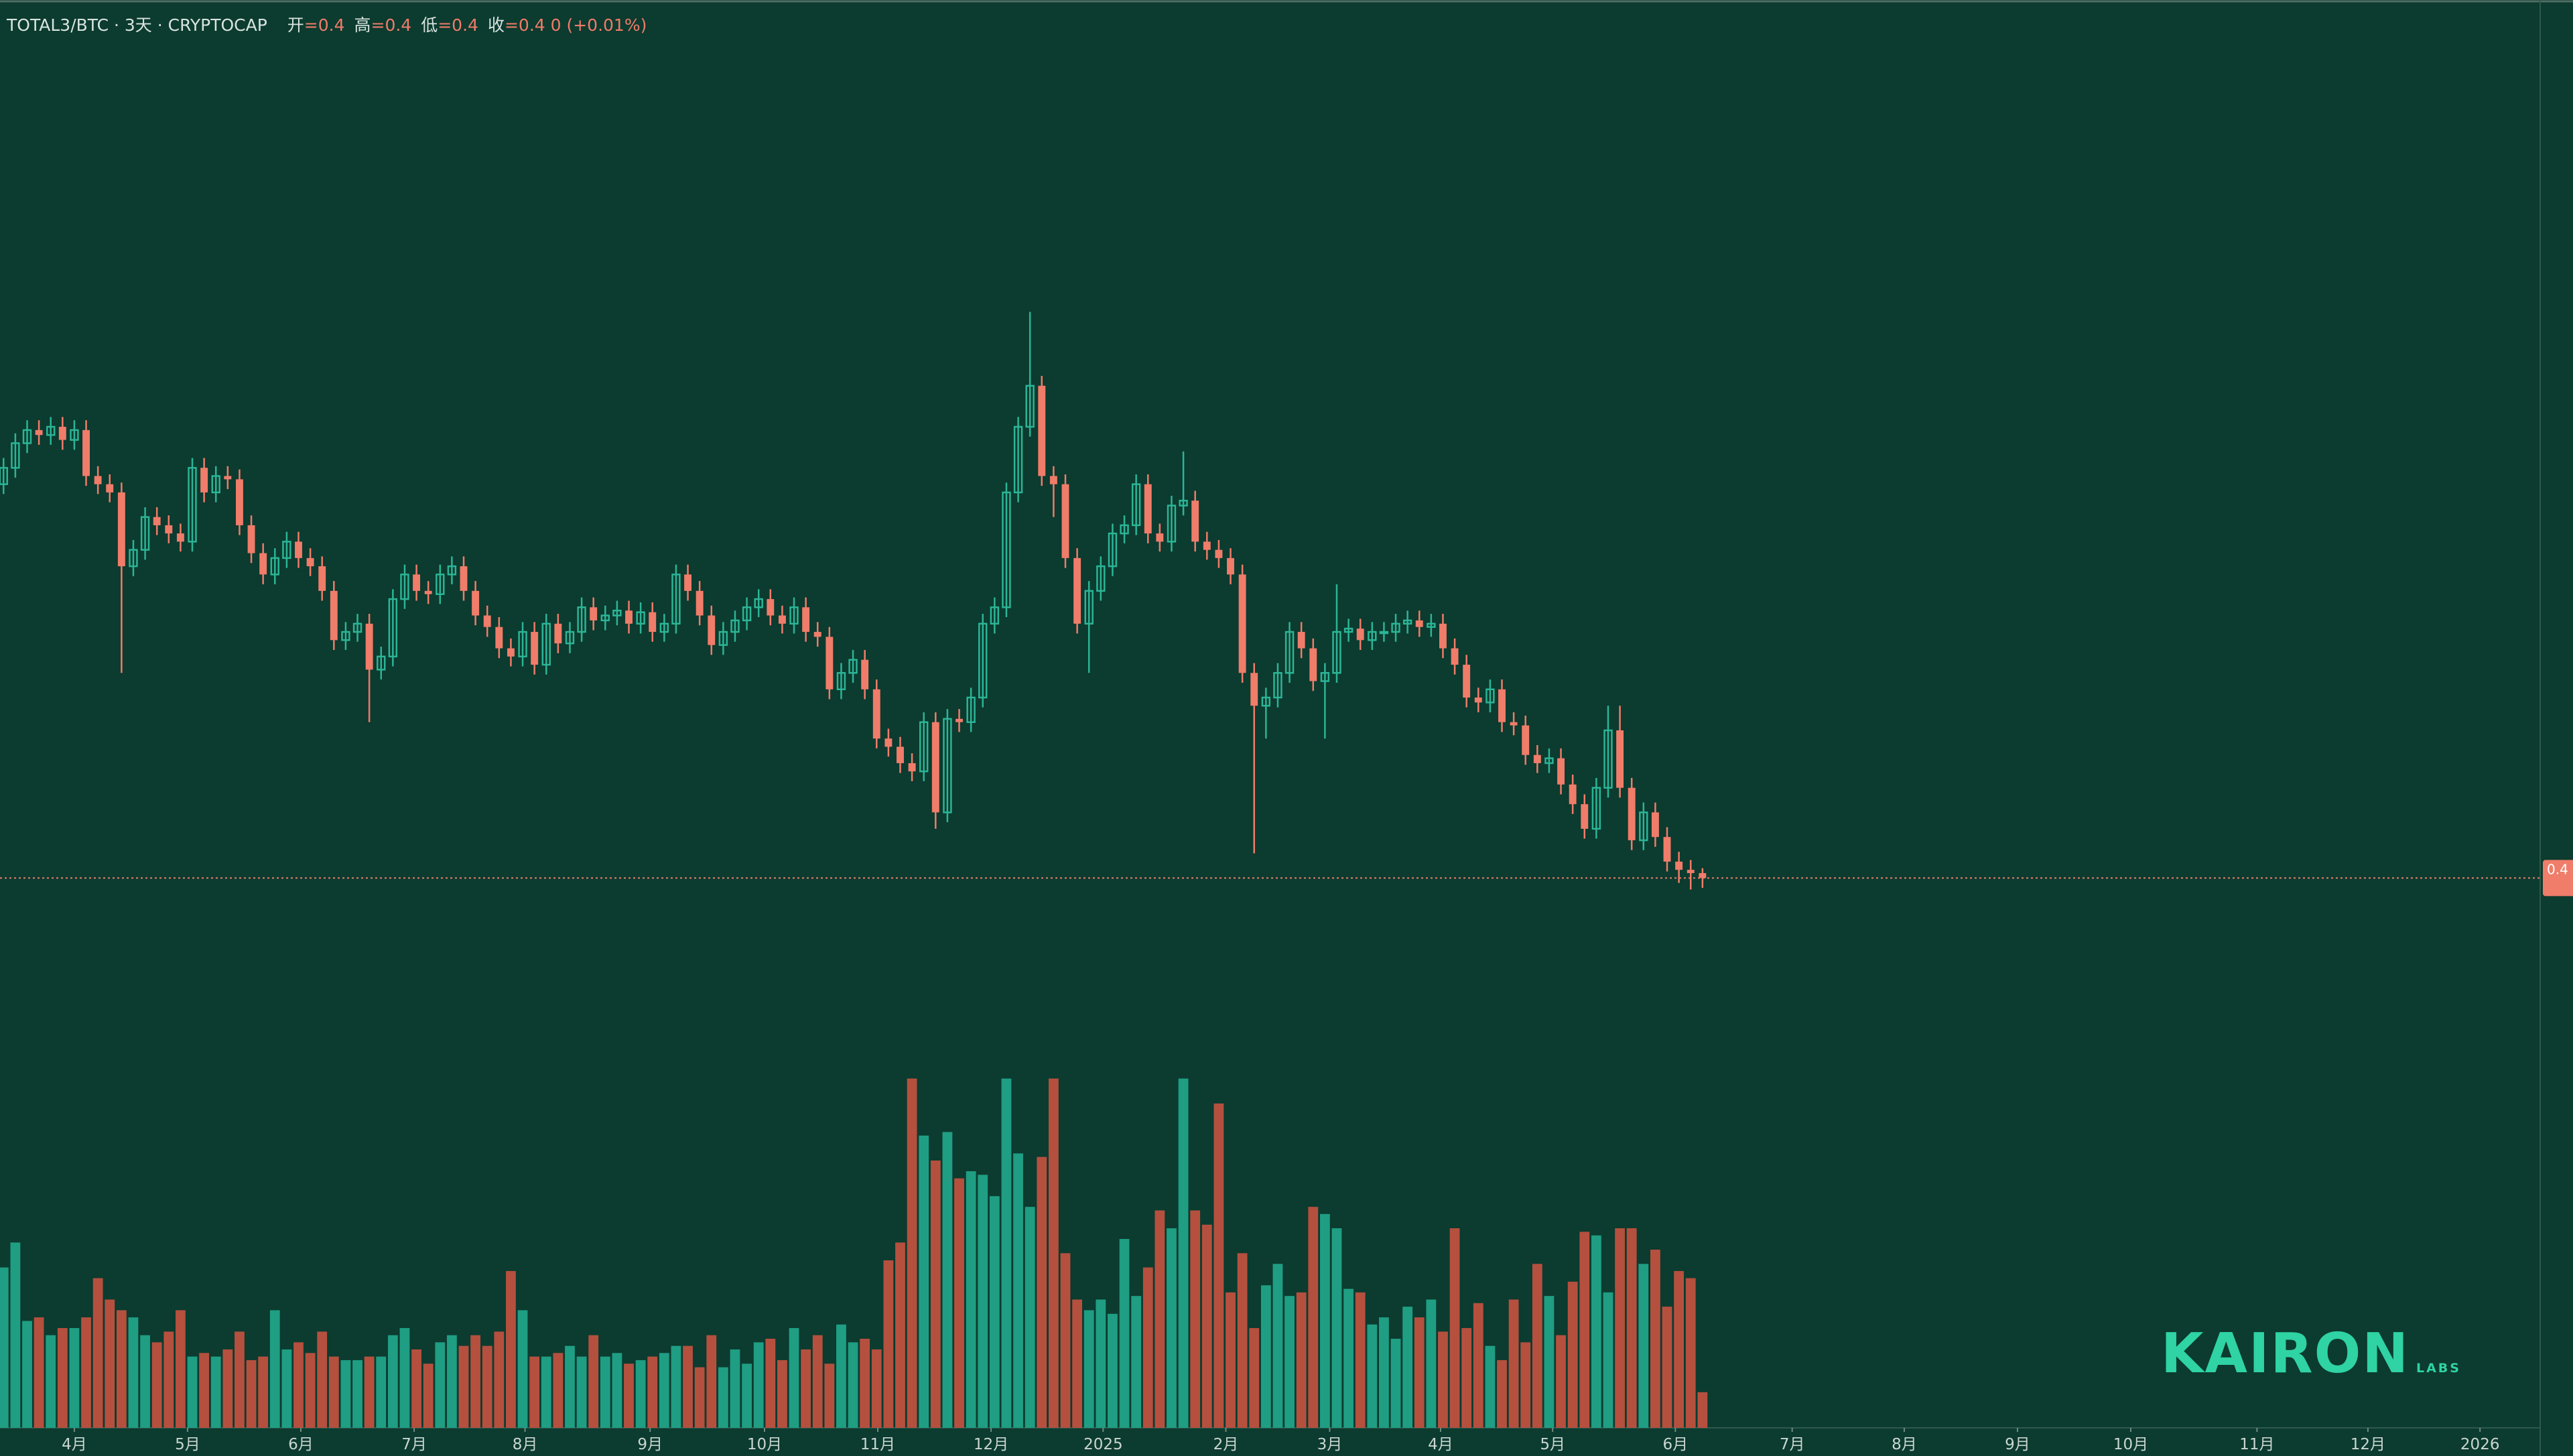 Image resolution: width=2573 pixels, height=1456 pixels. What do you see at coordinates (301, 1444) in the screenshot?
I see `x-tick-label: 6月` at bounding box center [301, 1444].